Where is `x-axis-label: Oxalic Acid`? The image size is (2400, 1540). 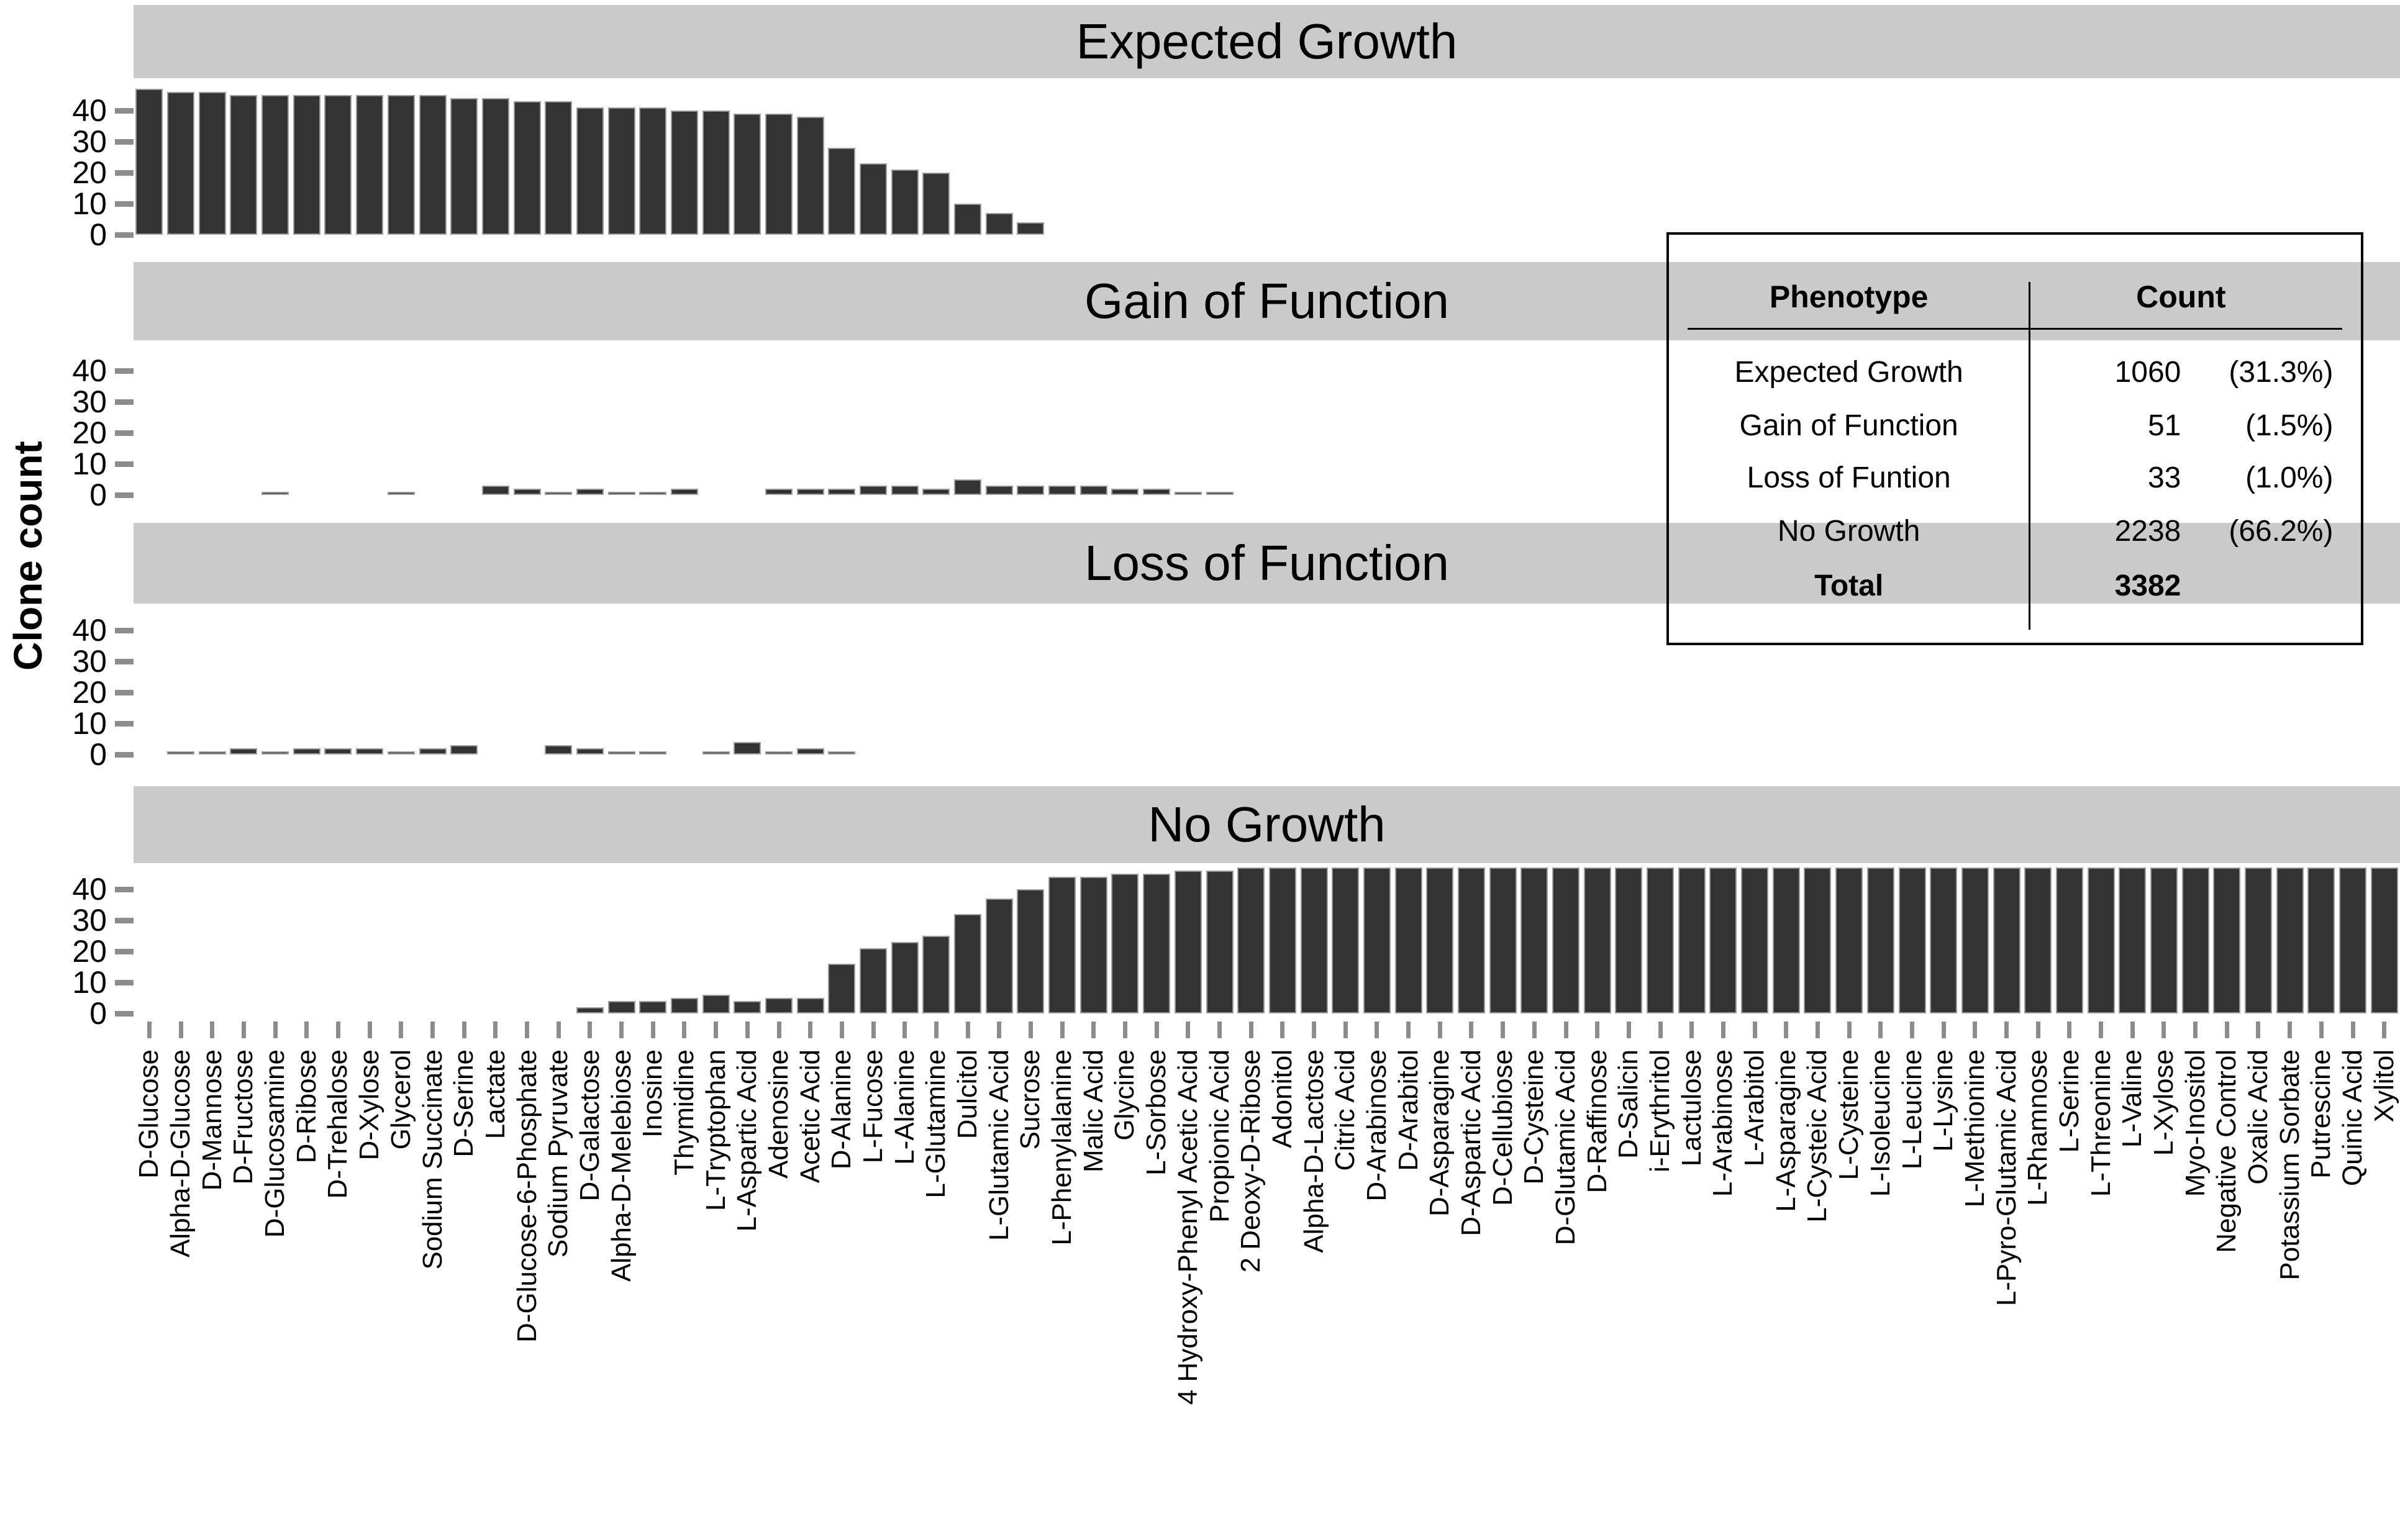 x-axis-label: Oxalic Acid is located at coordinates (2257, 1117).